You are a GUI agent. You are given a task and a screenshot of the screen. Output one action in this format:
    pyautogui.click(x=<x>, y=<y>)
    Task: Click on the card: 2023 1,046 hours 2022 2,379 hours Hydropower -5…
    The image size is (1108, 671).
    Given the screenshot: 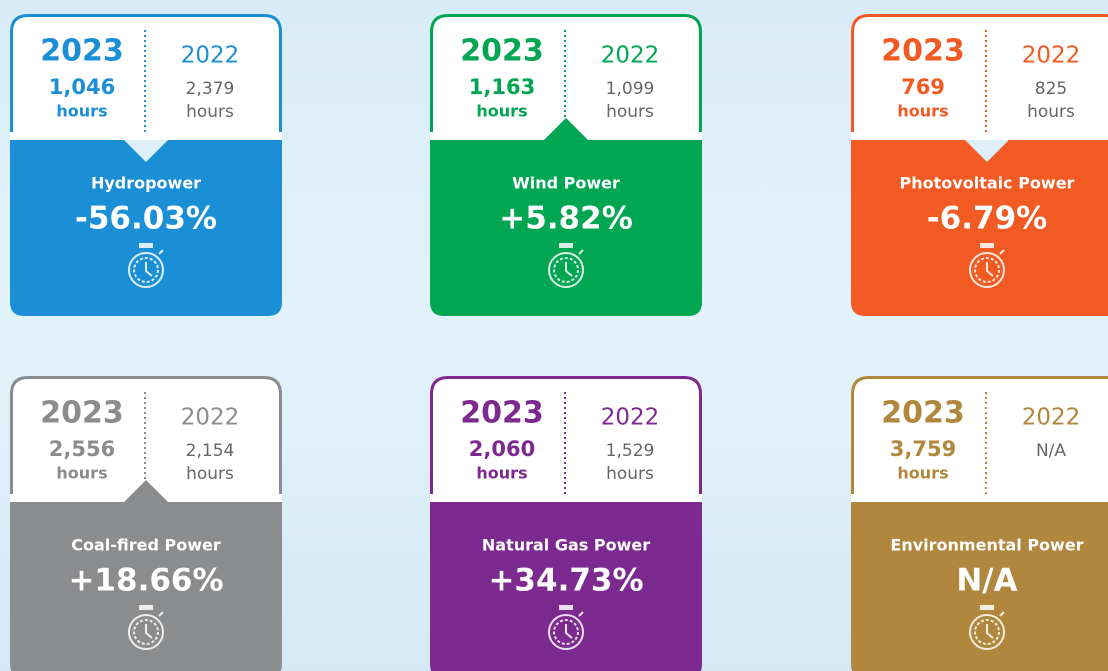 What is the action you would take?
    pyautogui.click(x=146, y=165)
    